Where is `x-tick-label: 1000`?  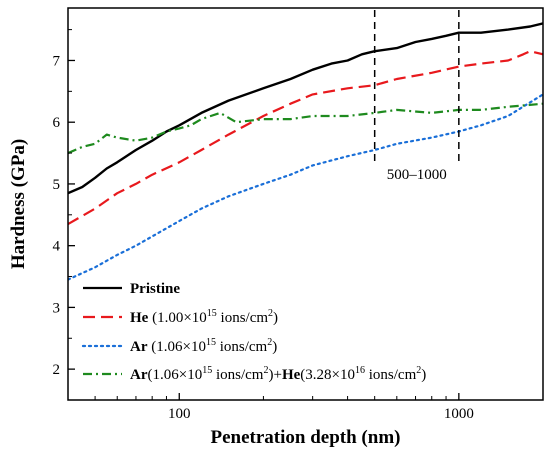 x-tick-label: 1000 is located at coordinates (459, 414).